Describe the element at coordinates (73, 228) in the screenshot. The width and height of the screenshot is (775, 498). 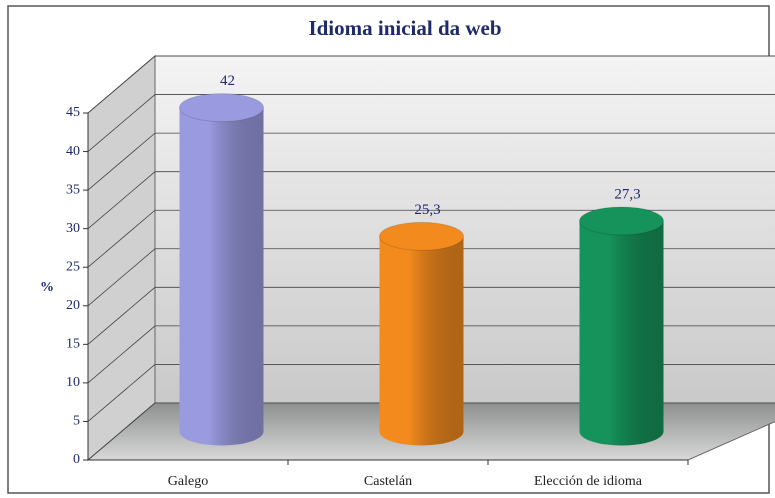
I see `y-tick-label: 30` at that location.